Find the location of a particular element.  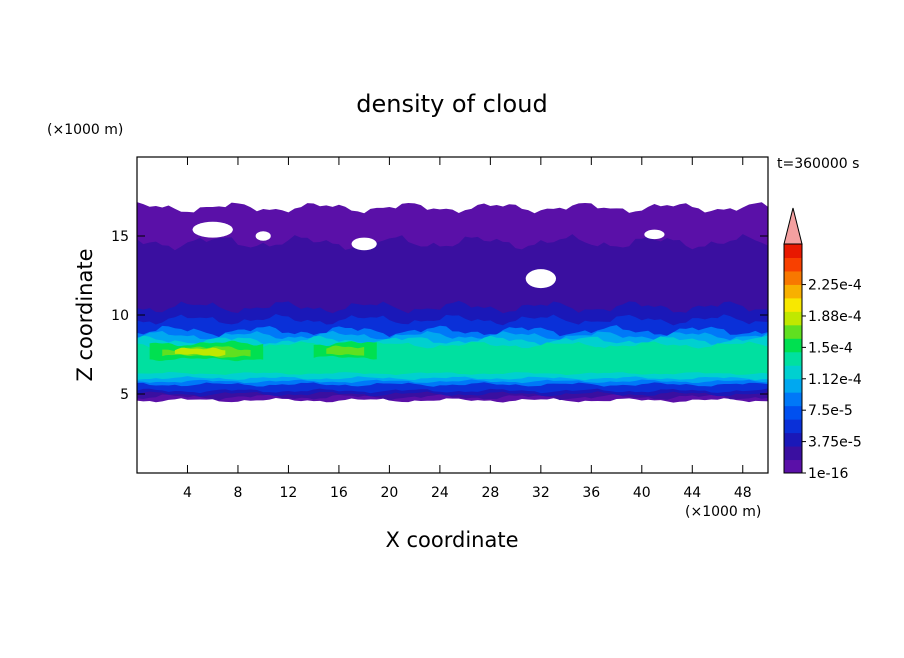

colorbar-tick-label: 1.12e-4 is located at coordinates (835, 380).